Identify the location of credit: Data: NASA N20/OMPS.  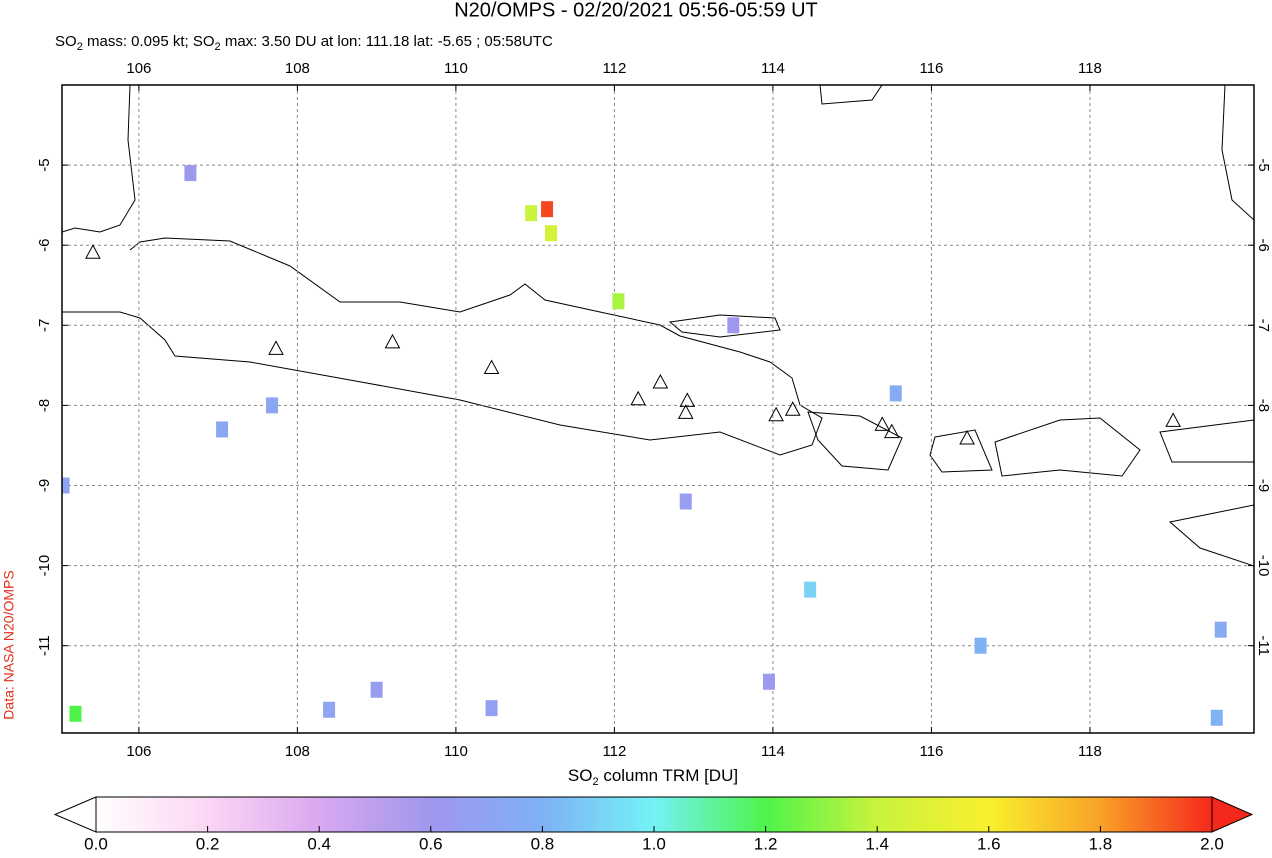
(9, 644).